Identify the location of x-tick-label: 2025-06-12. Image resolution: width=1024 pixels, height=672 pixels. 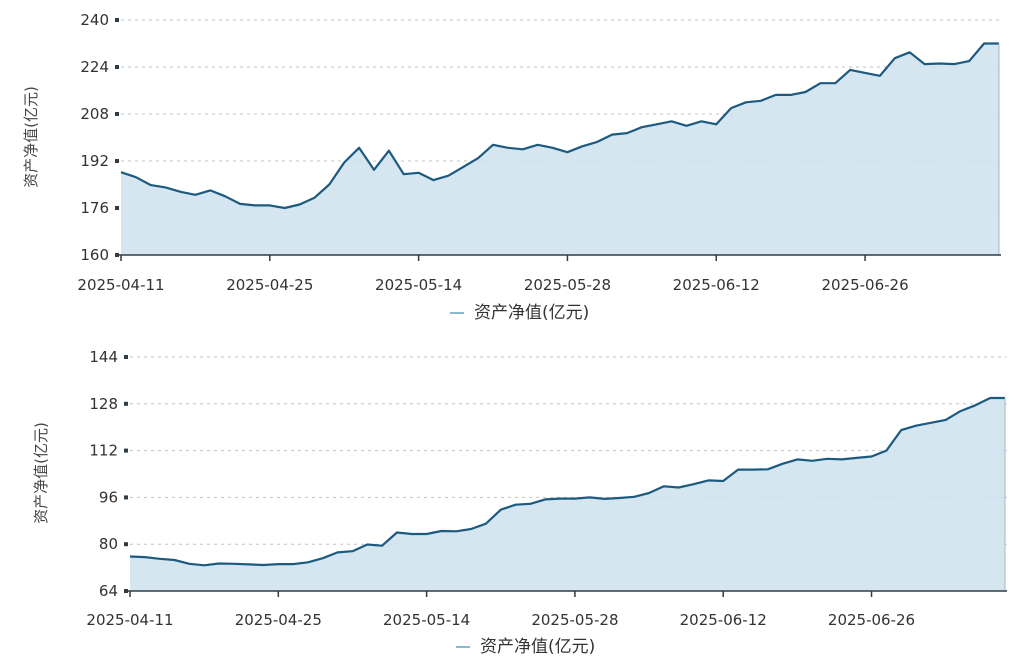
(716, 285).